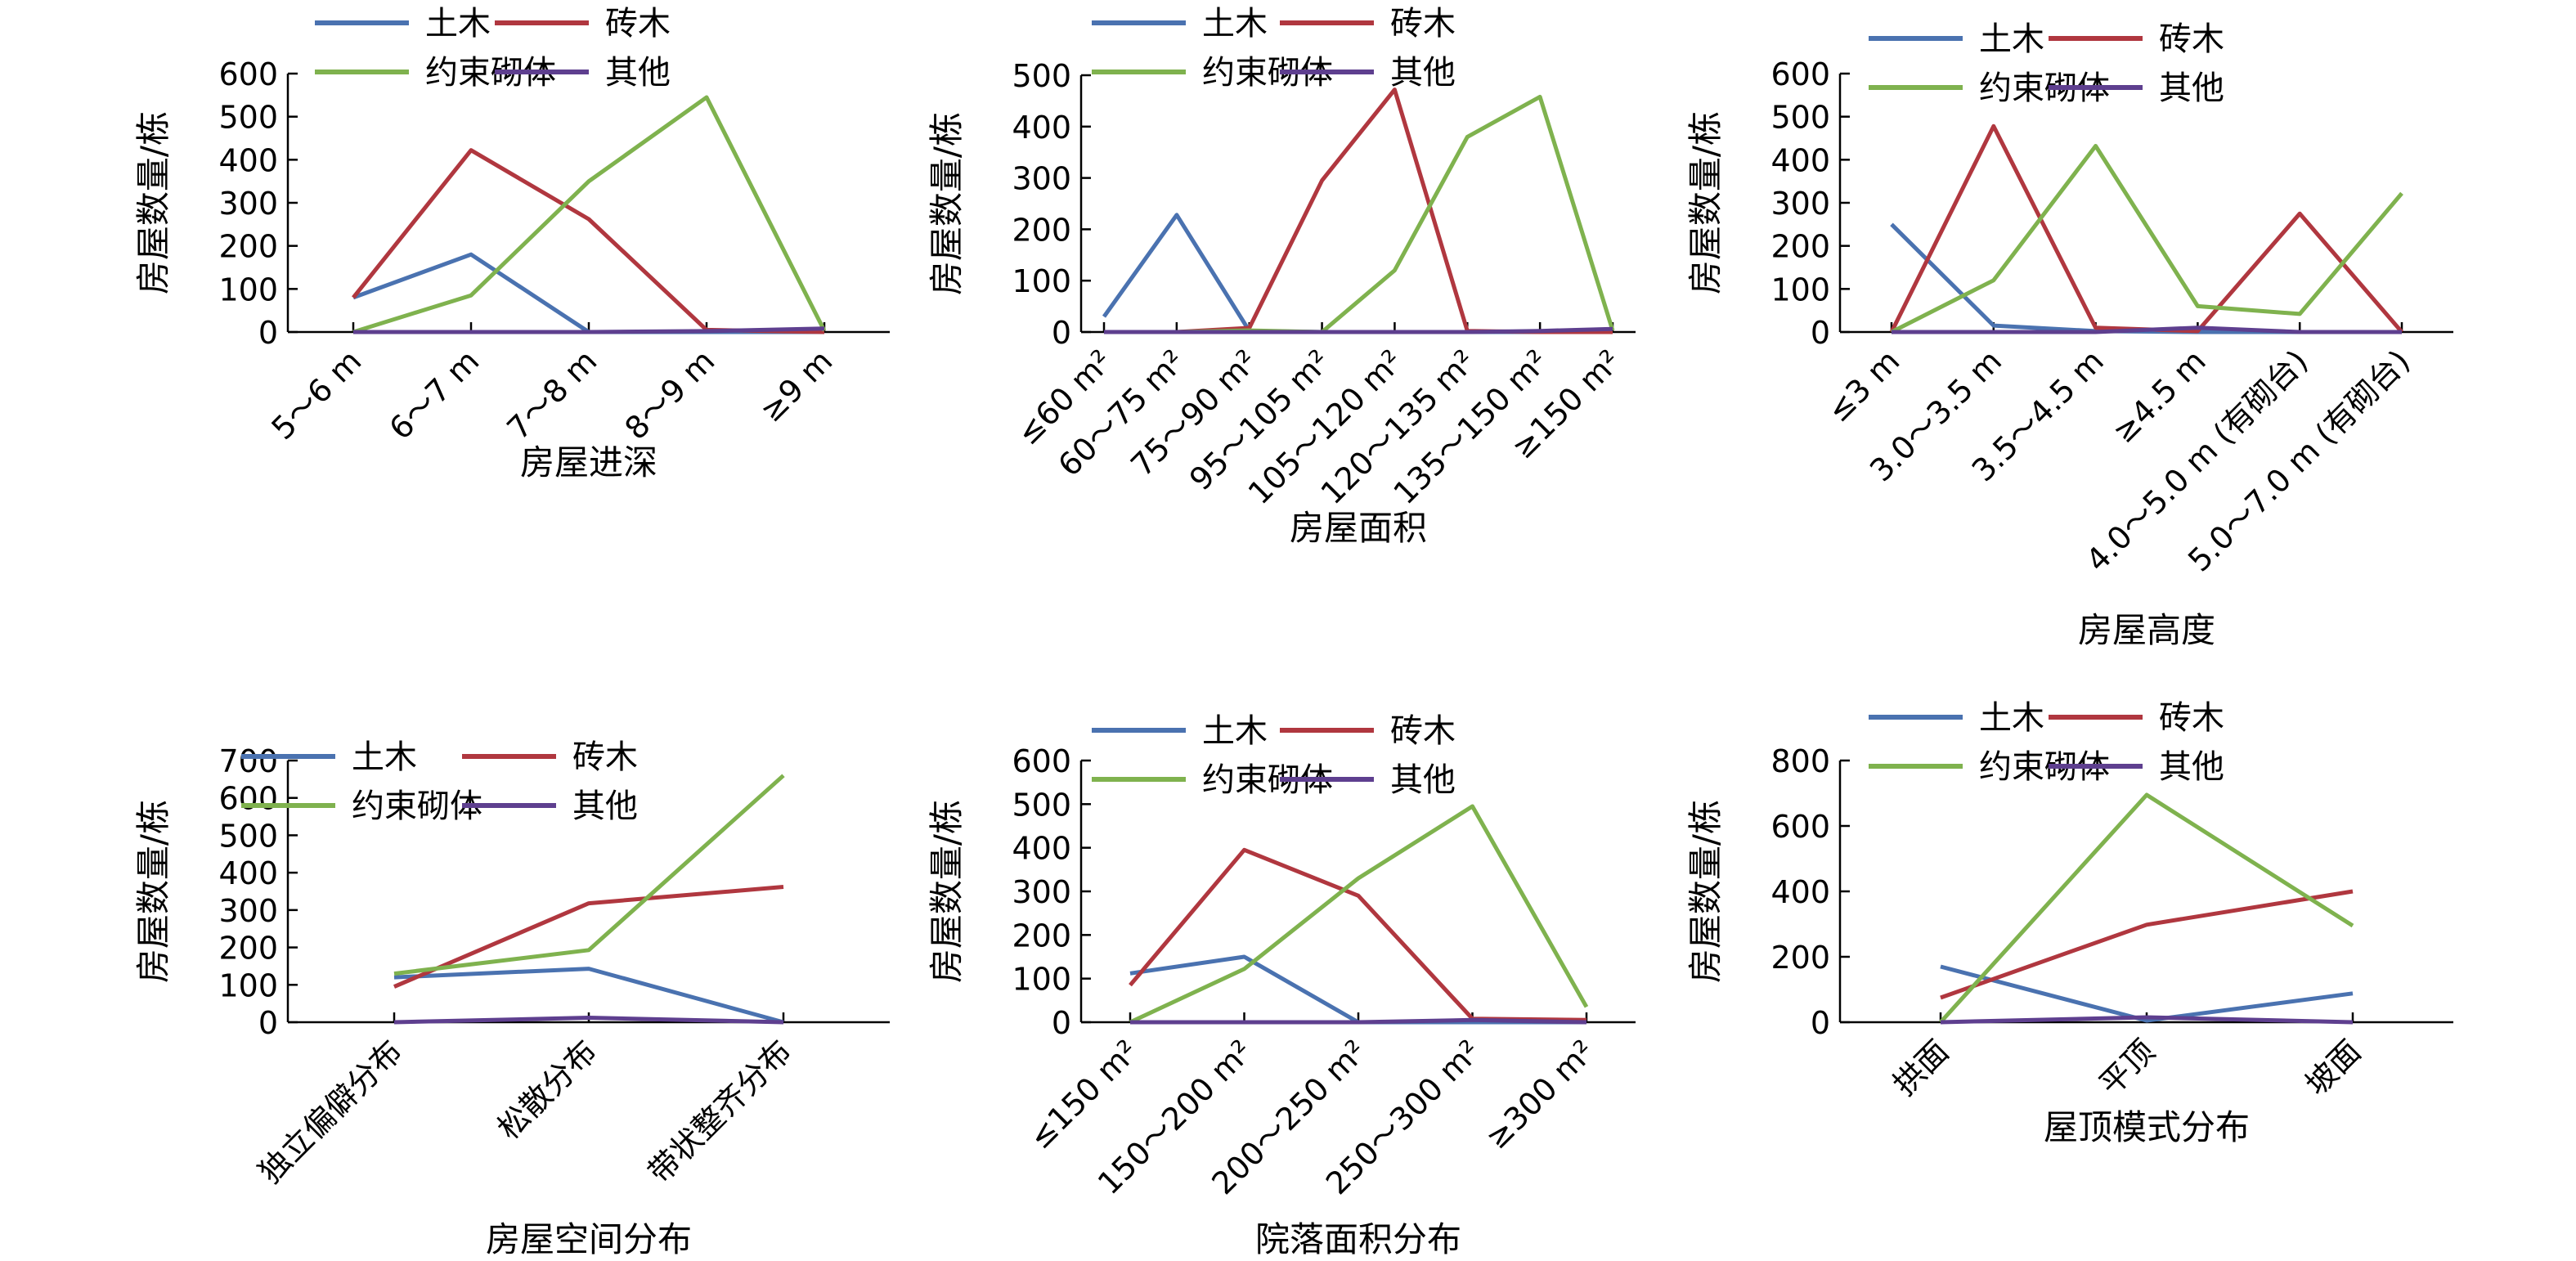  Describe the element at coordinates (2333, 1067) in the screenshot. I see `x-tick-label: 坡面` at that location.